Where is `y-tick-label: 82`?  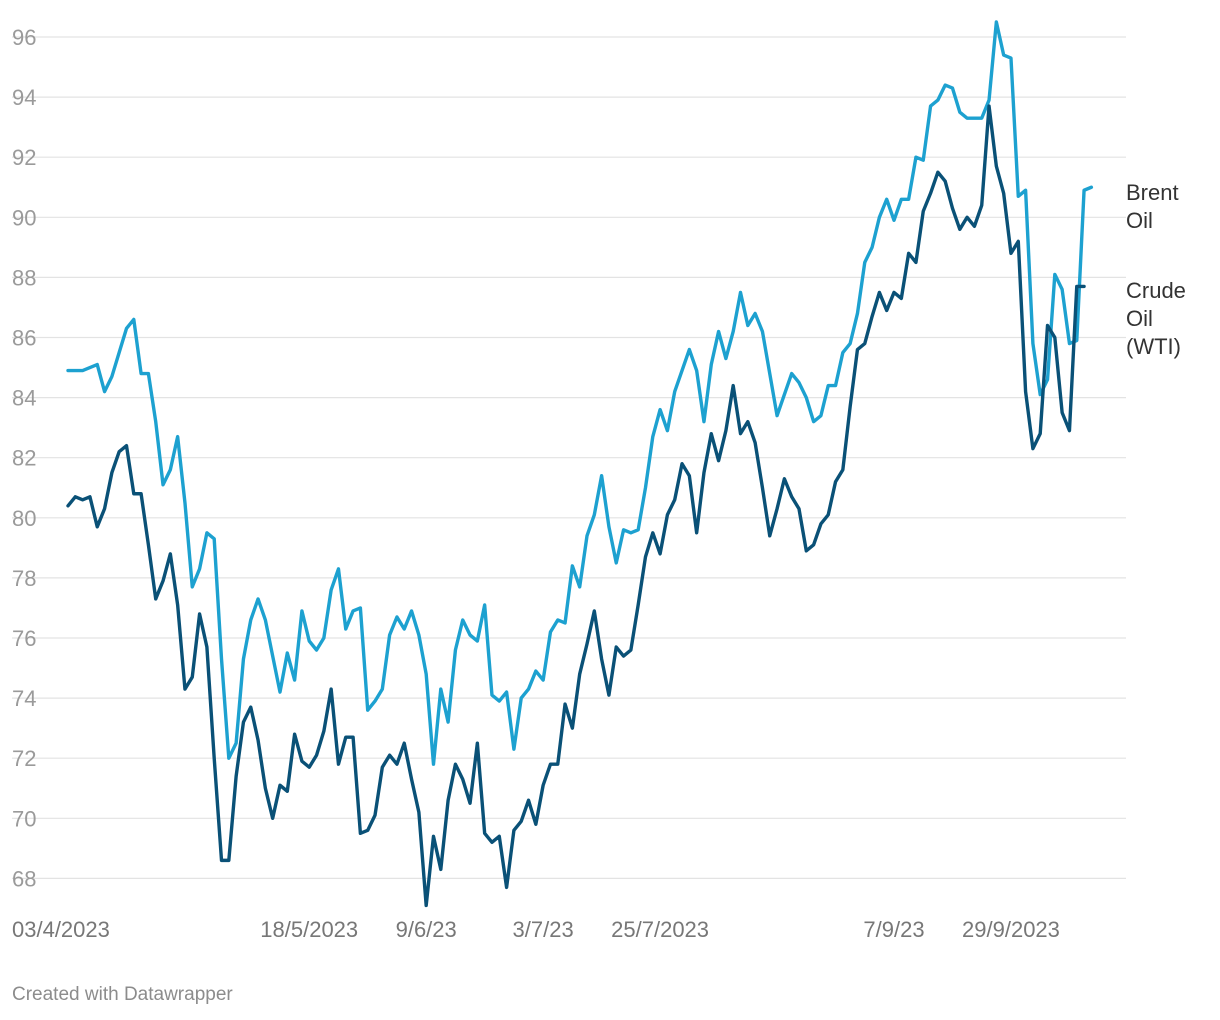 y-tick-label: 82 is located at coordinates (24, 458).